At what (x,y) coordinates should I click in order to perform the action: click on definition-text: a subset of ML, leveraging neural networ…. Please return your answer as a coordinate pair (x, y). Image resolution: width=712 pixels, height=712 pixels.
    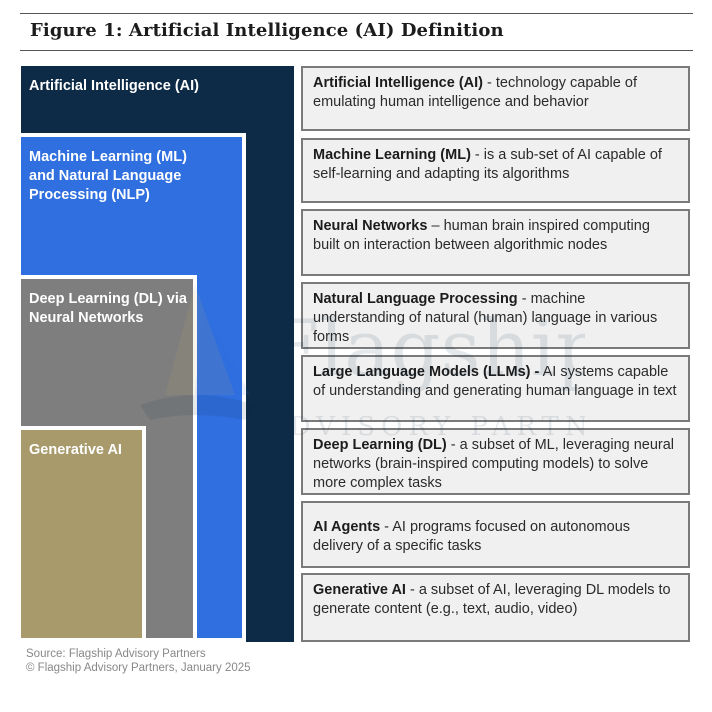
    Looking at the image, I should click on (494, 464).